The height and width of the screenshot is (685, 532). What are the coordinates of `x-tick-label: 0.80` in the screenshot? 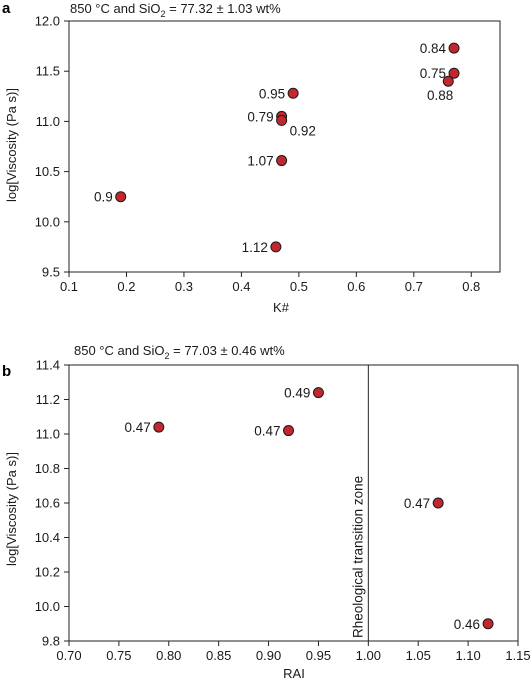 It's located at (168, 655).